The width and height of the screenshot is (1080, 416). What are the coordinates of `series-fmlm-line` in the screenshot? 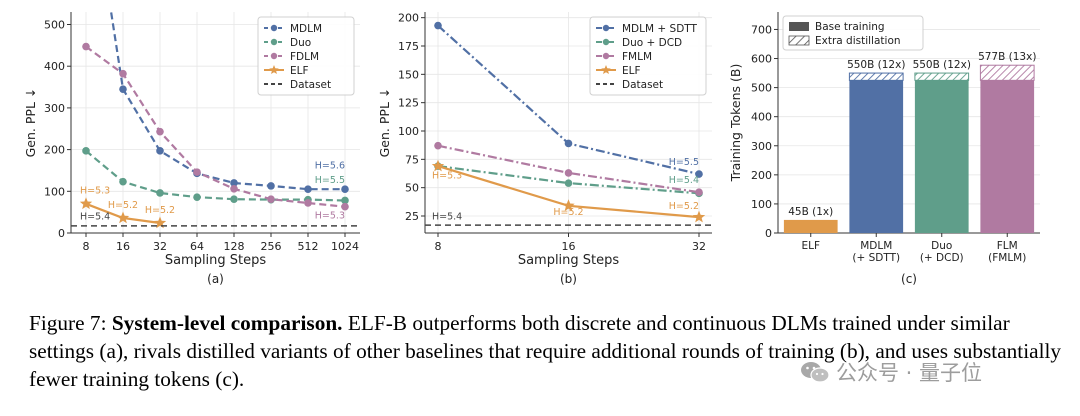 It's located at (568, 169).